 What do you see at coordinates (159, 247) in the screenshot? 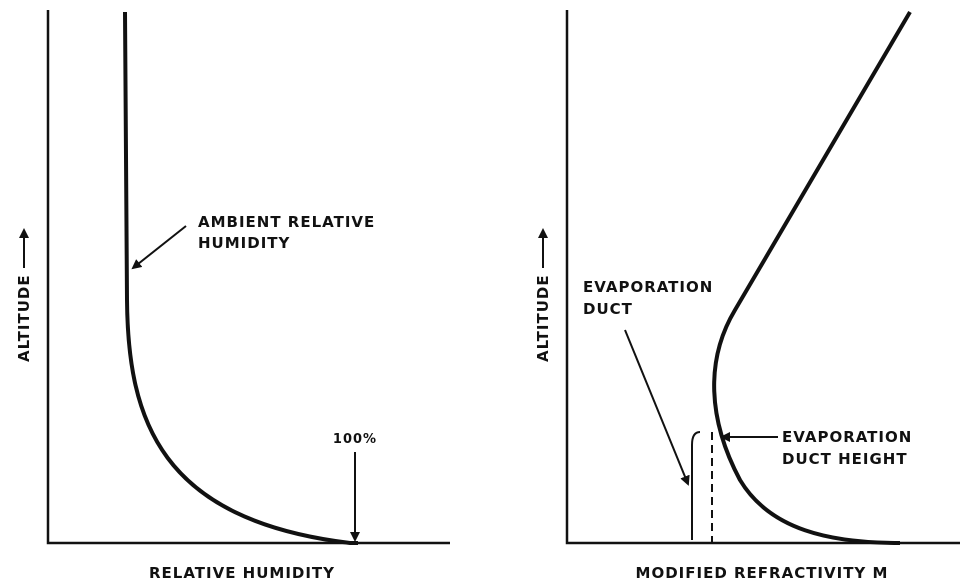
I see `leader-arrow` at bounding box center [159, 247].